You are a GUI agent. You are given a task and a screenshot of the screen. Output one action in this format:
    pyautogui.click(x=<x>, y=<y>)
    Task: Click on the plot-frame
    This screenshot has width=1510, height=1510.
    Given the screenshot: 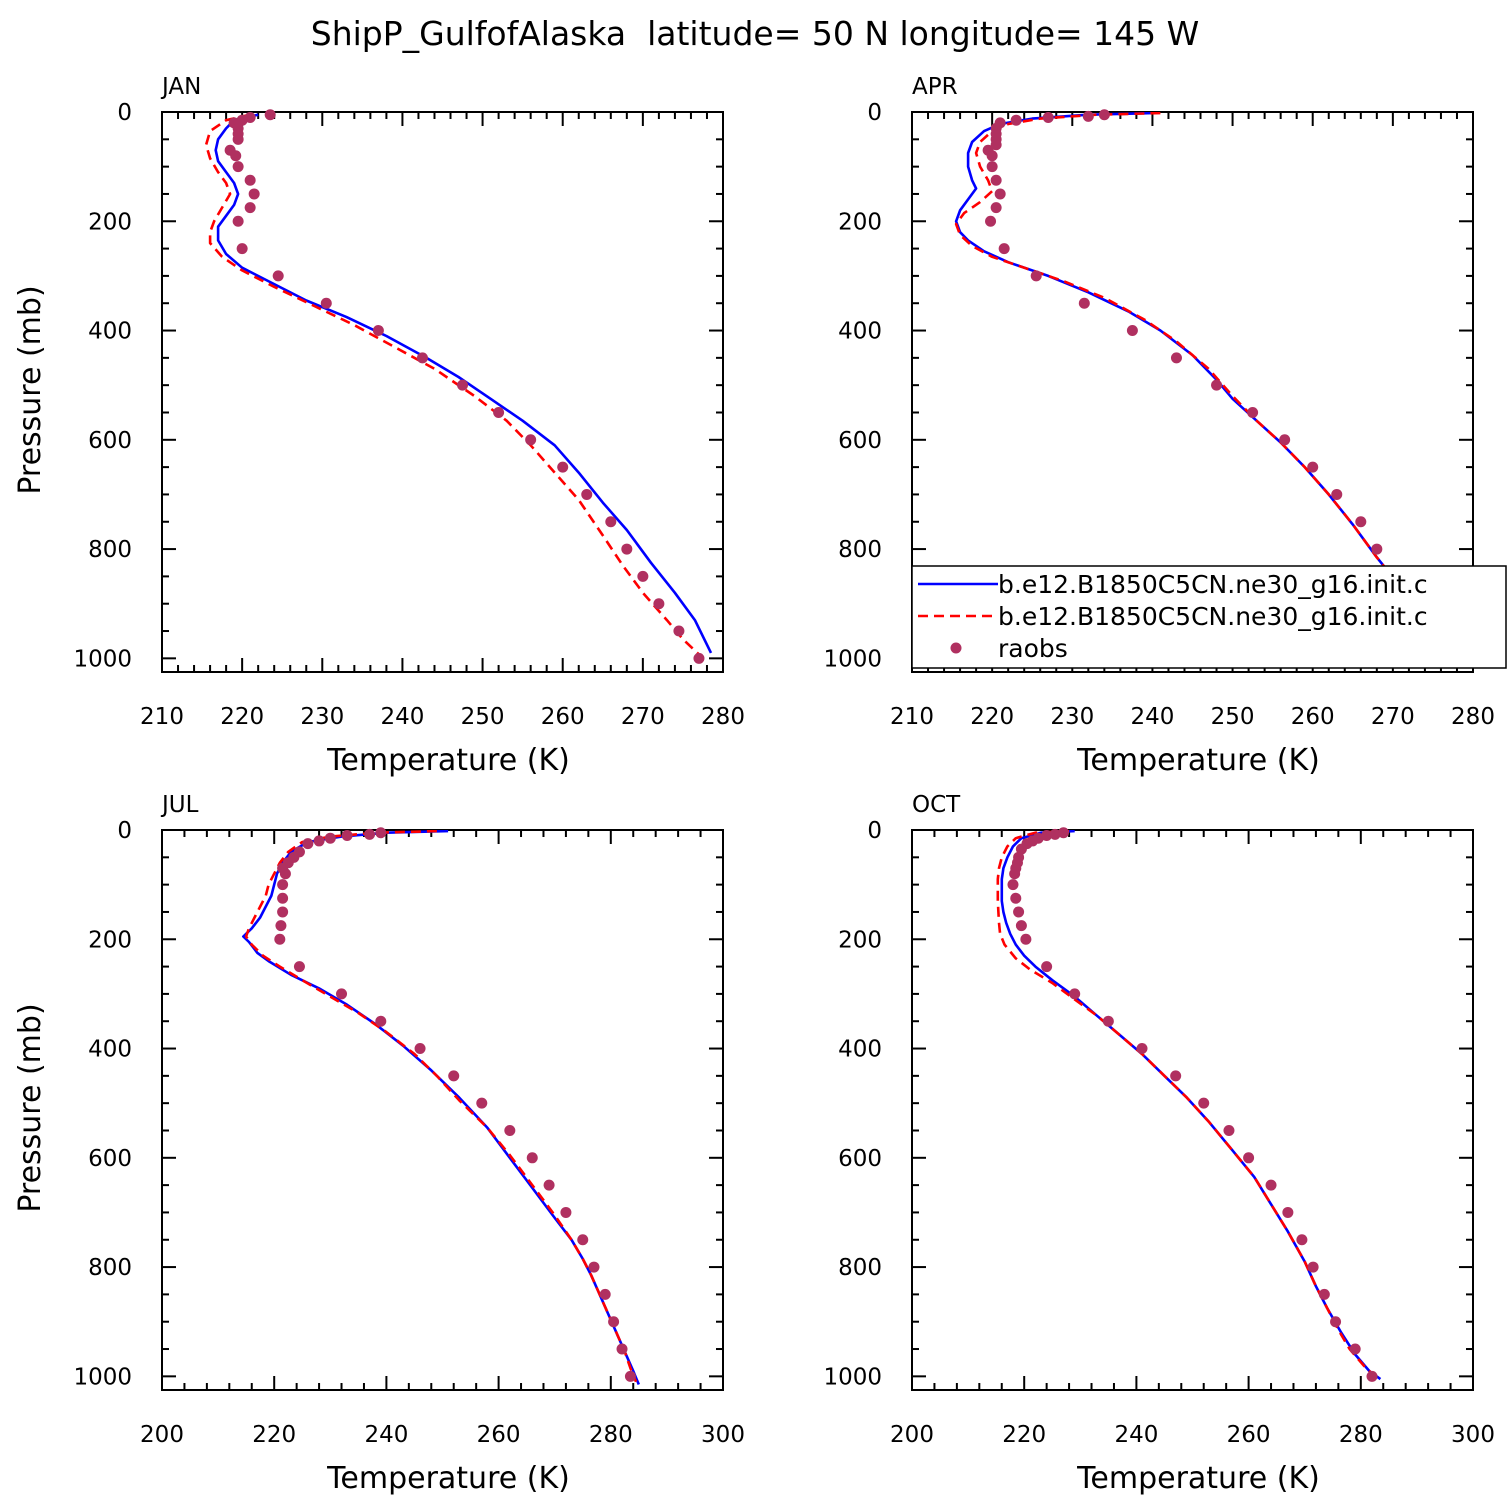 What is the action you would take?
    pyautogui.click(x=1192, y=392)
    